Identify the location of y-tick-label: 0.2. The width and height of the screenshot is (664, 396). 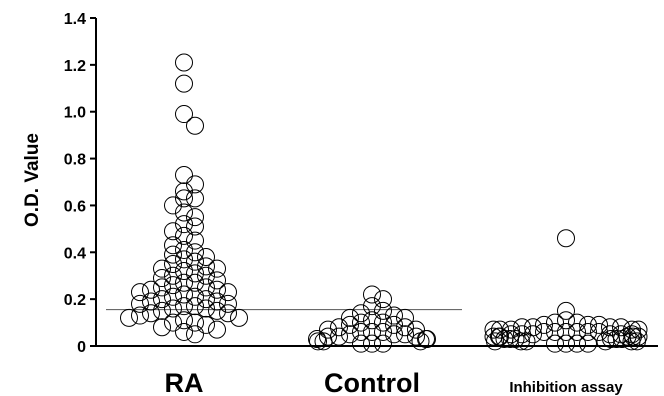
(75, 300).